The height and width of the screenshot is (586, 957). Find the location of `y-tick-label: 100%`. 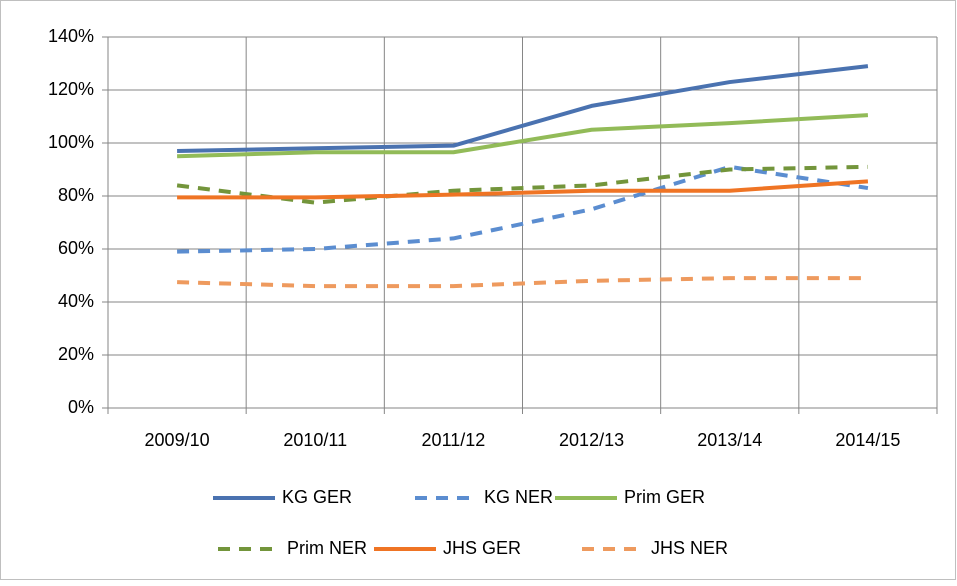

y-tick-label: 100% is located at coordinates (71, 142).